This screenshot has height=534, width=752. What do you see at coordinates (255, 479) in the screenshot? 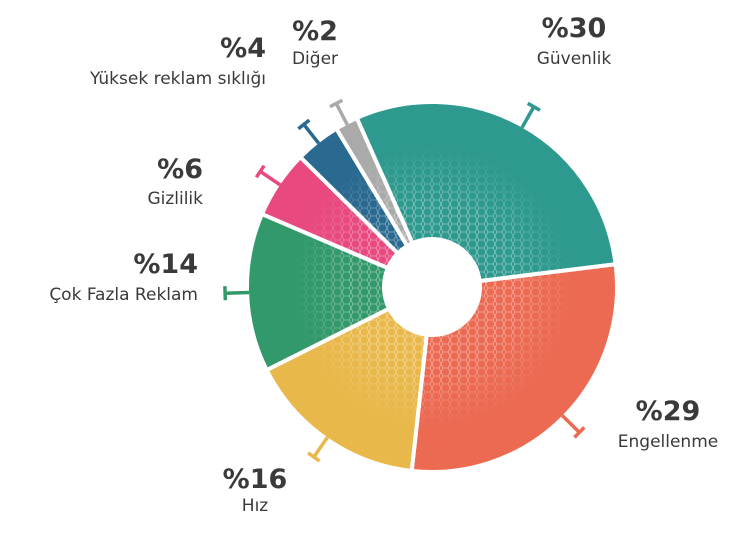
I see `value-label: %16` at bounding box center [255, 479].